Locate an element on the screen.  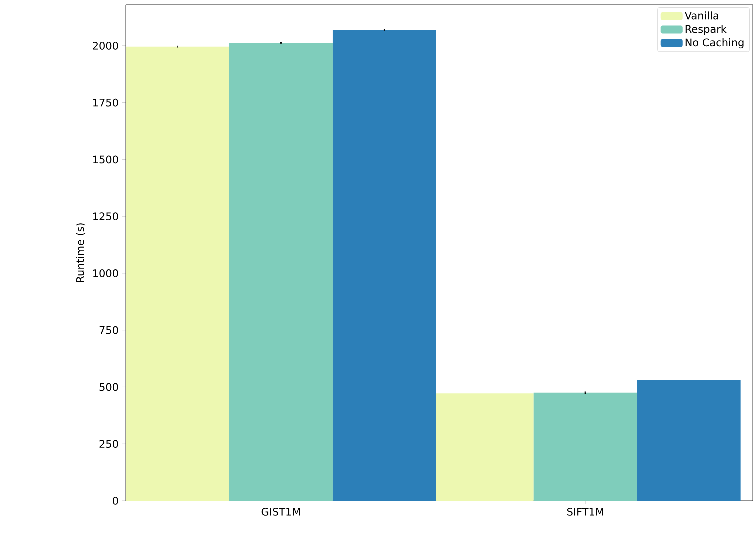
y-tick-label: 1750 is located at coordinates (106, 102).